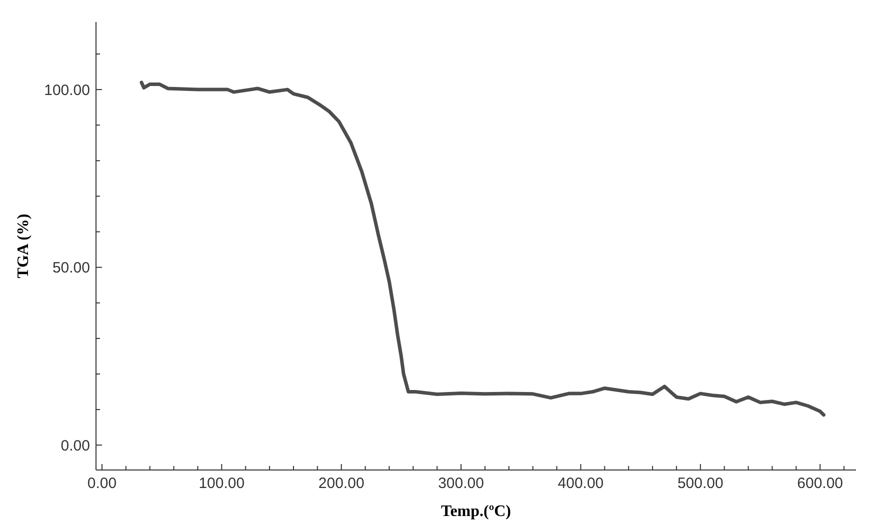  I want to click on y-tick-label: 50.00, so click(71, 268).